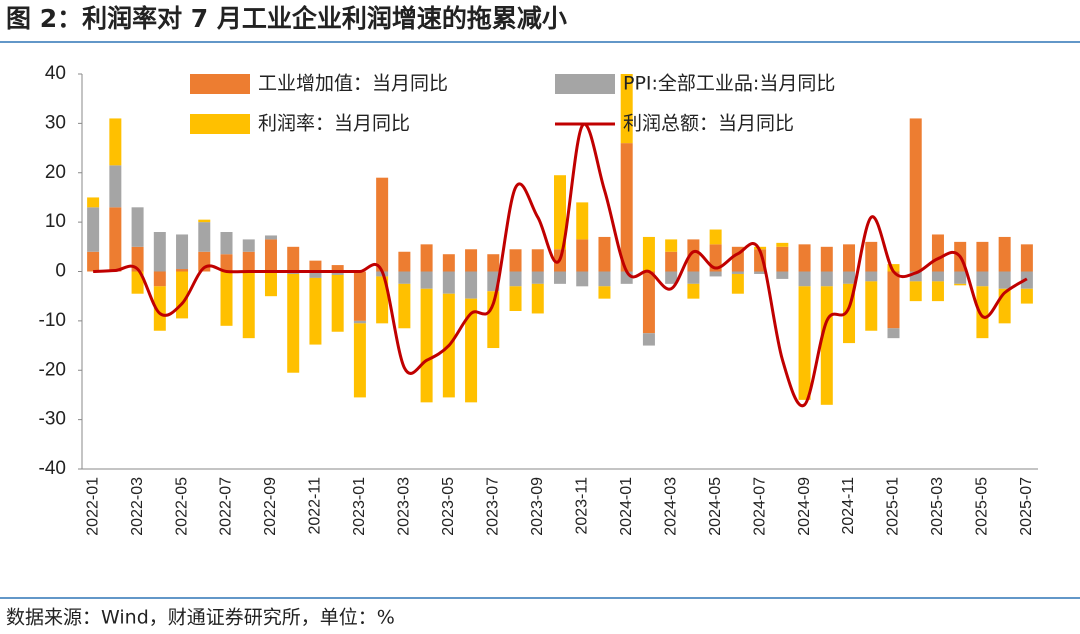 This screenshot has width=1080, height=634. I want to click on x-tick-label: 2022-07, so click(226, 506).